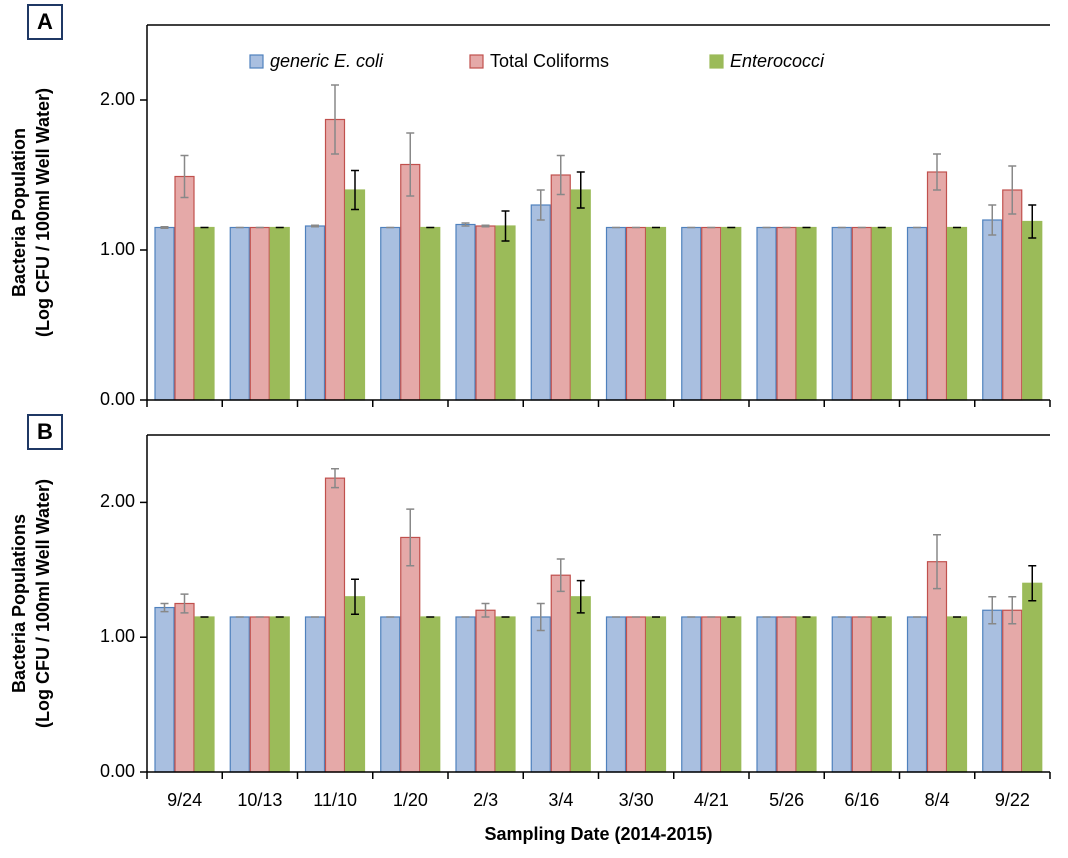  I want to click on y-tick-label: 2.00, so click(117, 99).